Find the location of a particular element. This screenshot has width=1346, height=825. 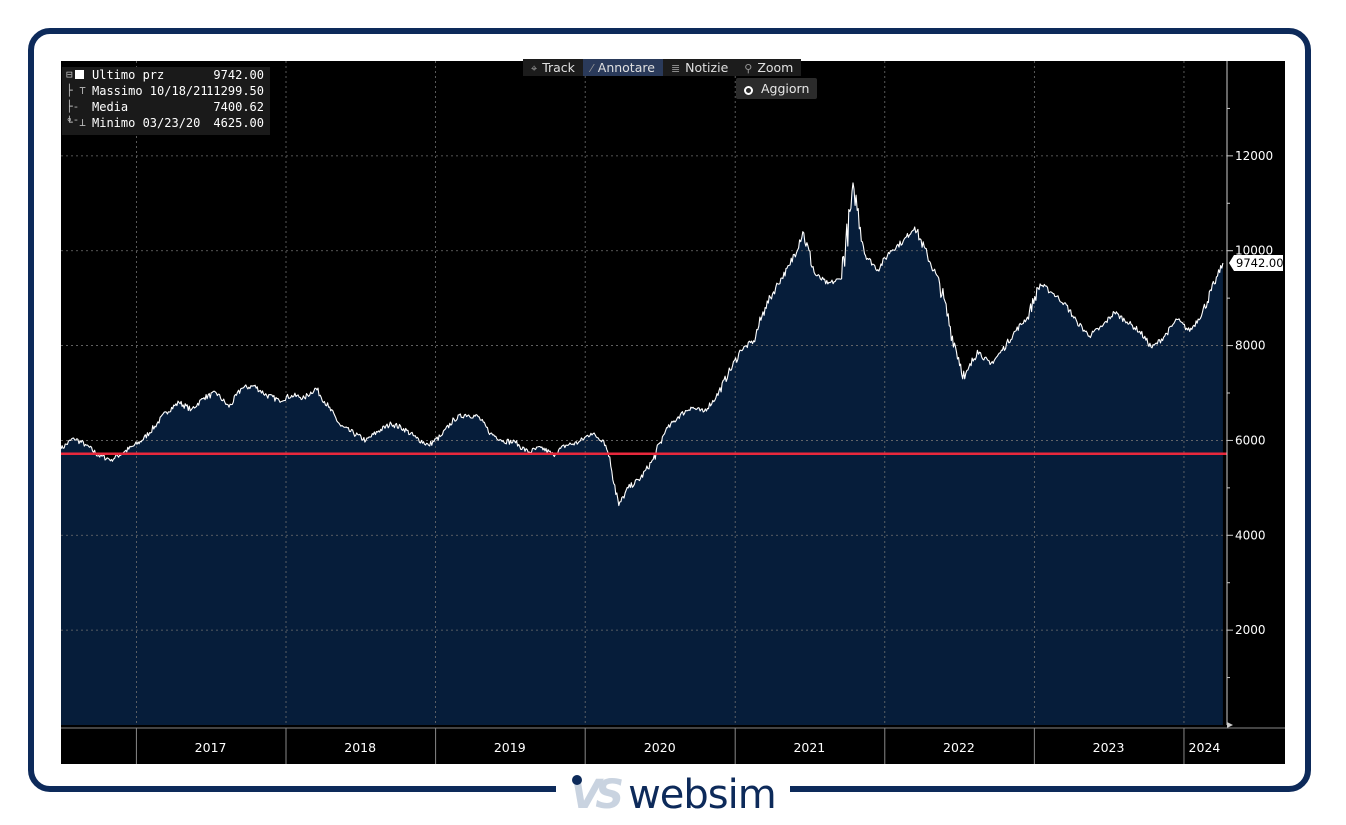

track-label: Track is located at coordinates (558, 67).